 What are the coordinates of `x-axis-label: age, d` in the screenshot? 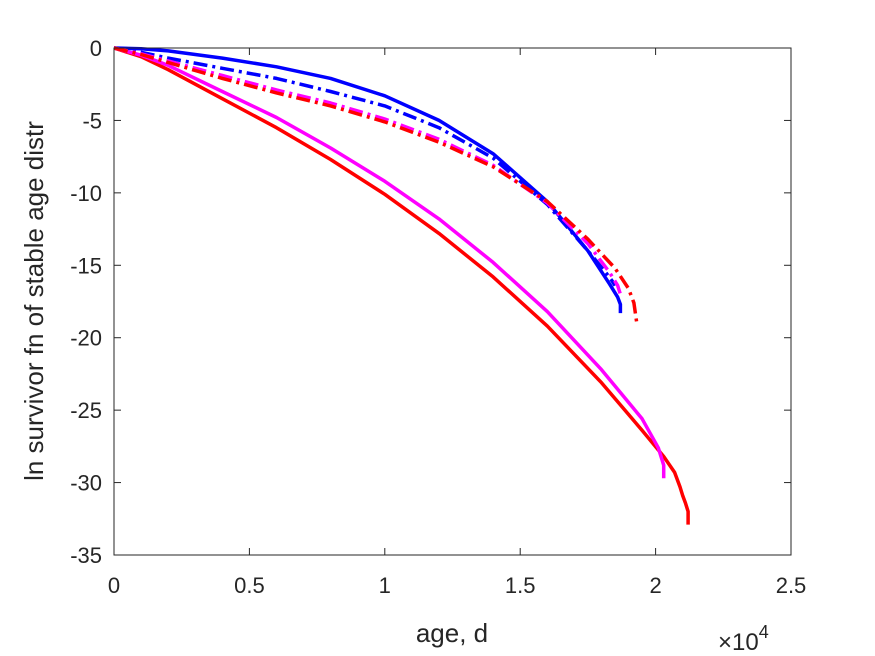 It's located at (452, 633).